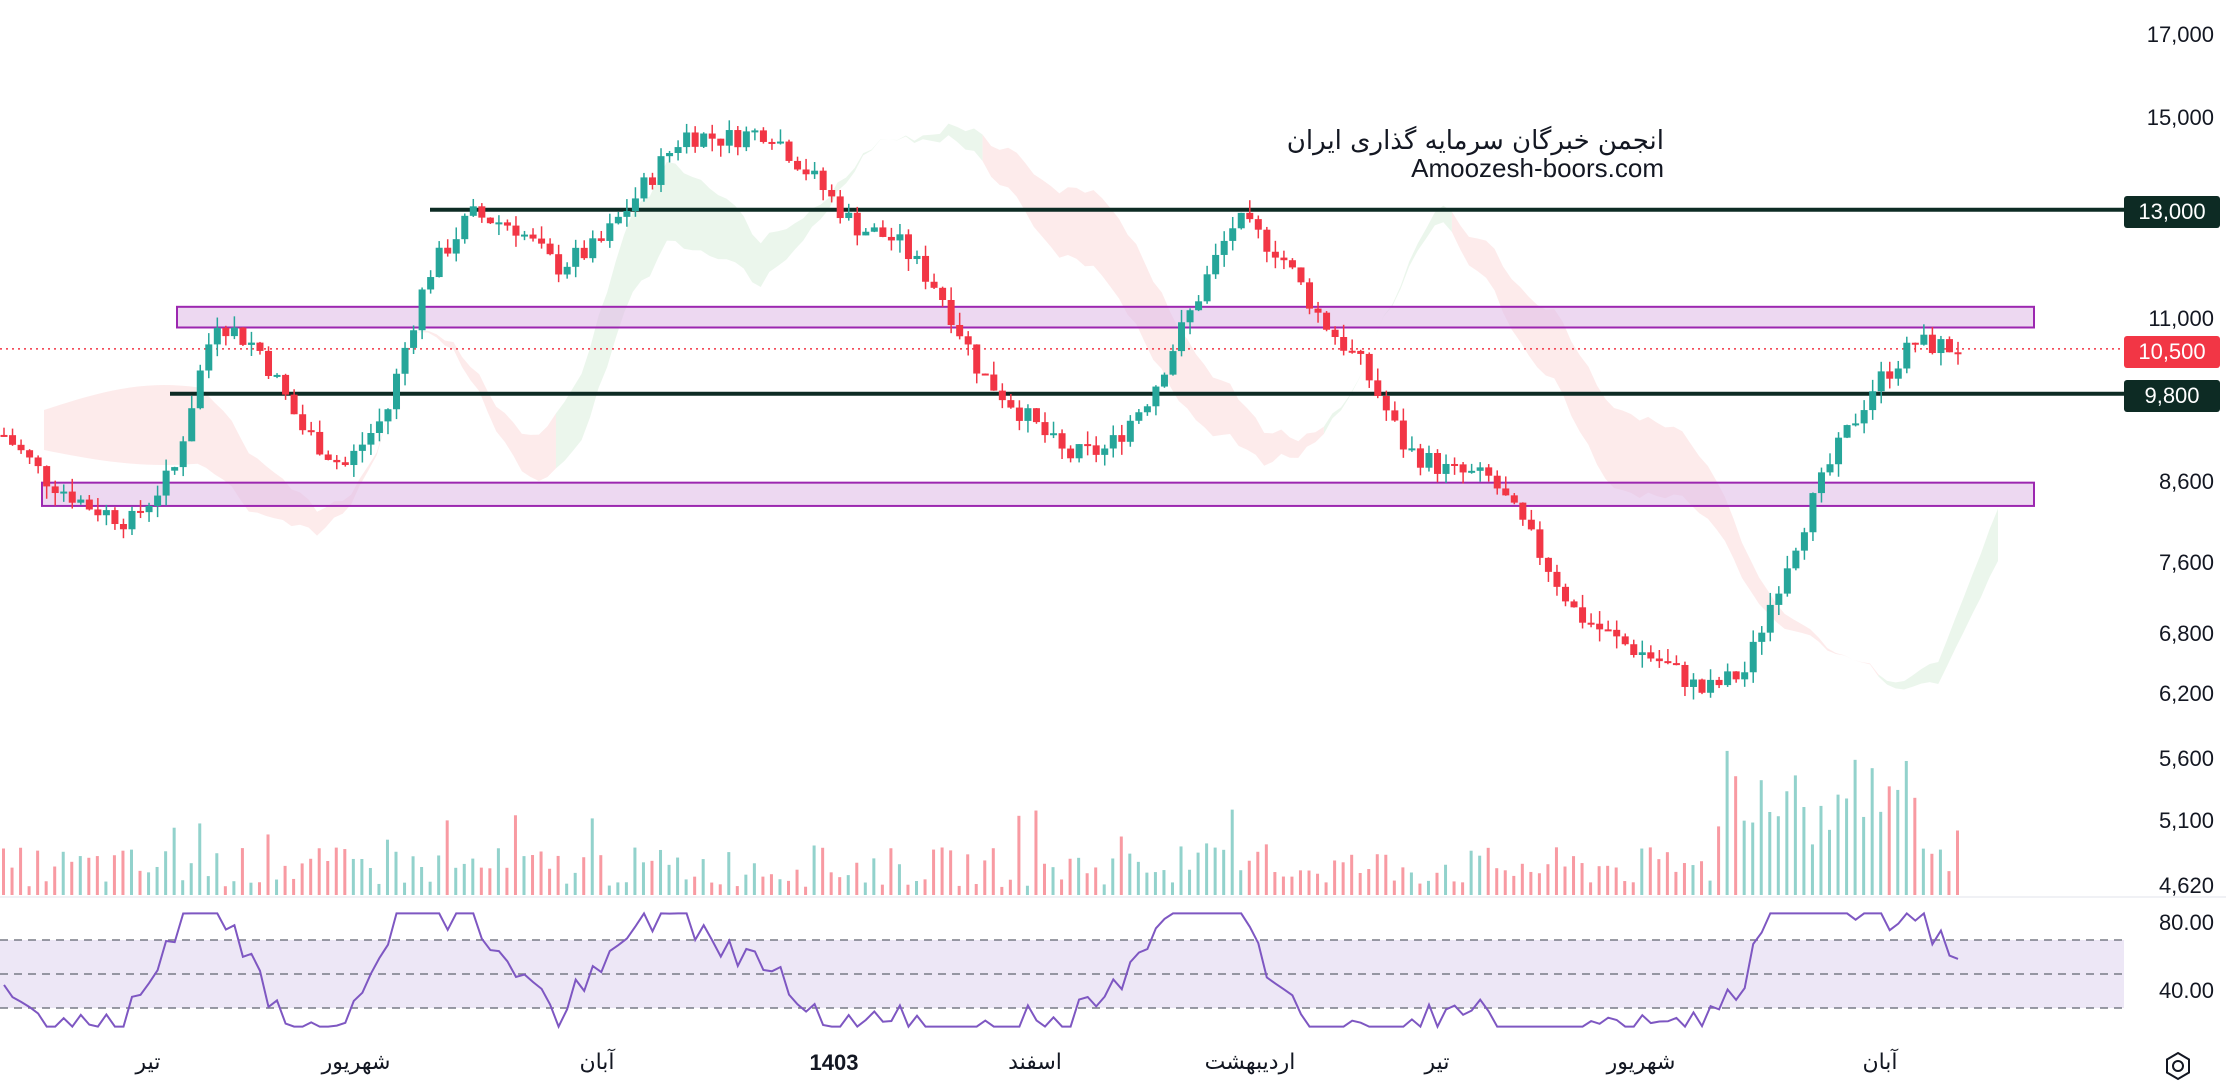 The image size is (2226, 1088). Describe the element at coordinates (2178, 1066) in the screenshot. I see `settings-gear-icon` at that location.